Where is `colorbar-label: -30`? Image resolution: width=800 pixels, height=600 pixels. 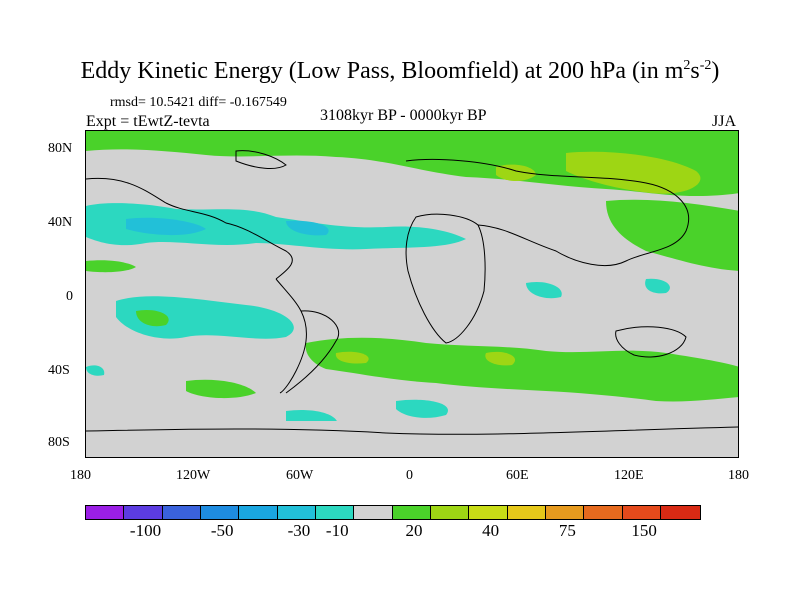
colorbar-label: -30 is located at coordinates (299, 530).